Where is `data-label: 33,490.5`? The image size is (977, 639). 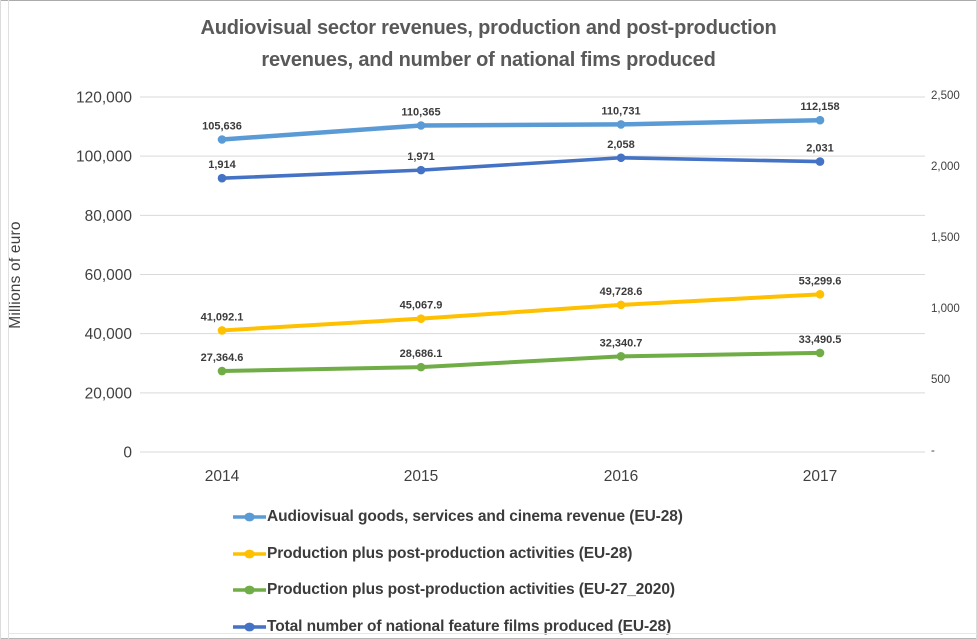 data-label: 33,490.5 is located at coordinates (820, 340).